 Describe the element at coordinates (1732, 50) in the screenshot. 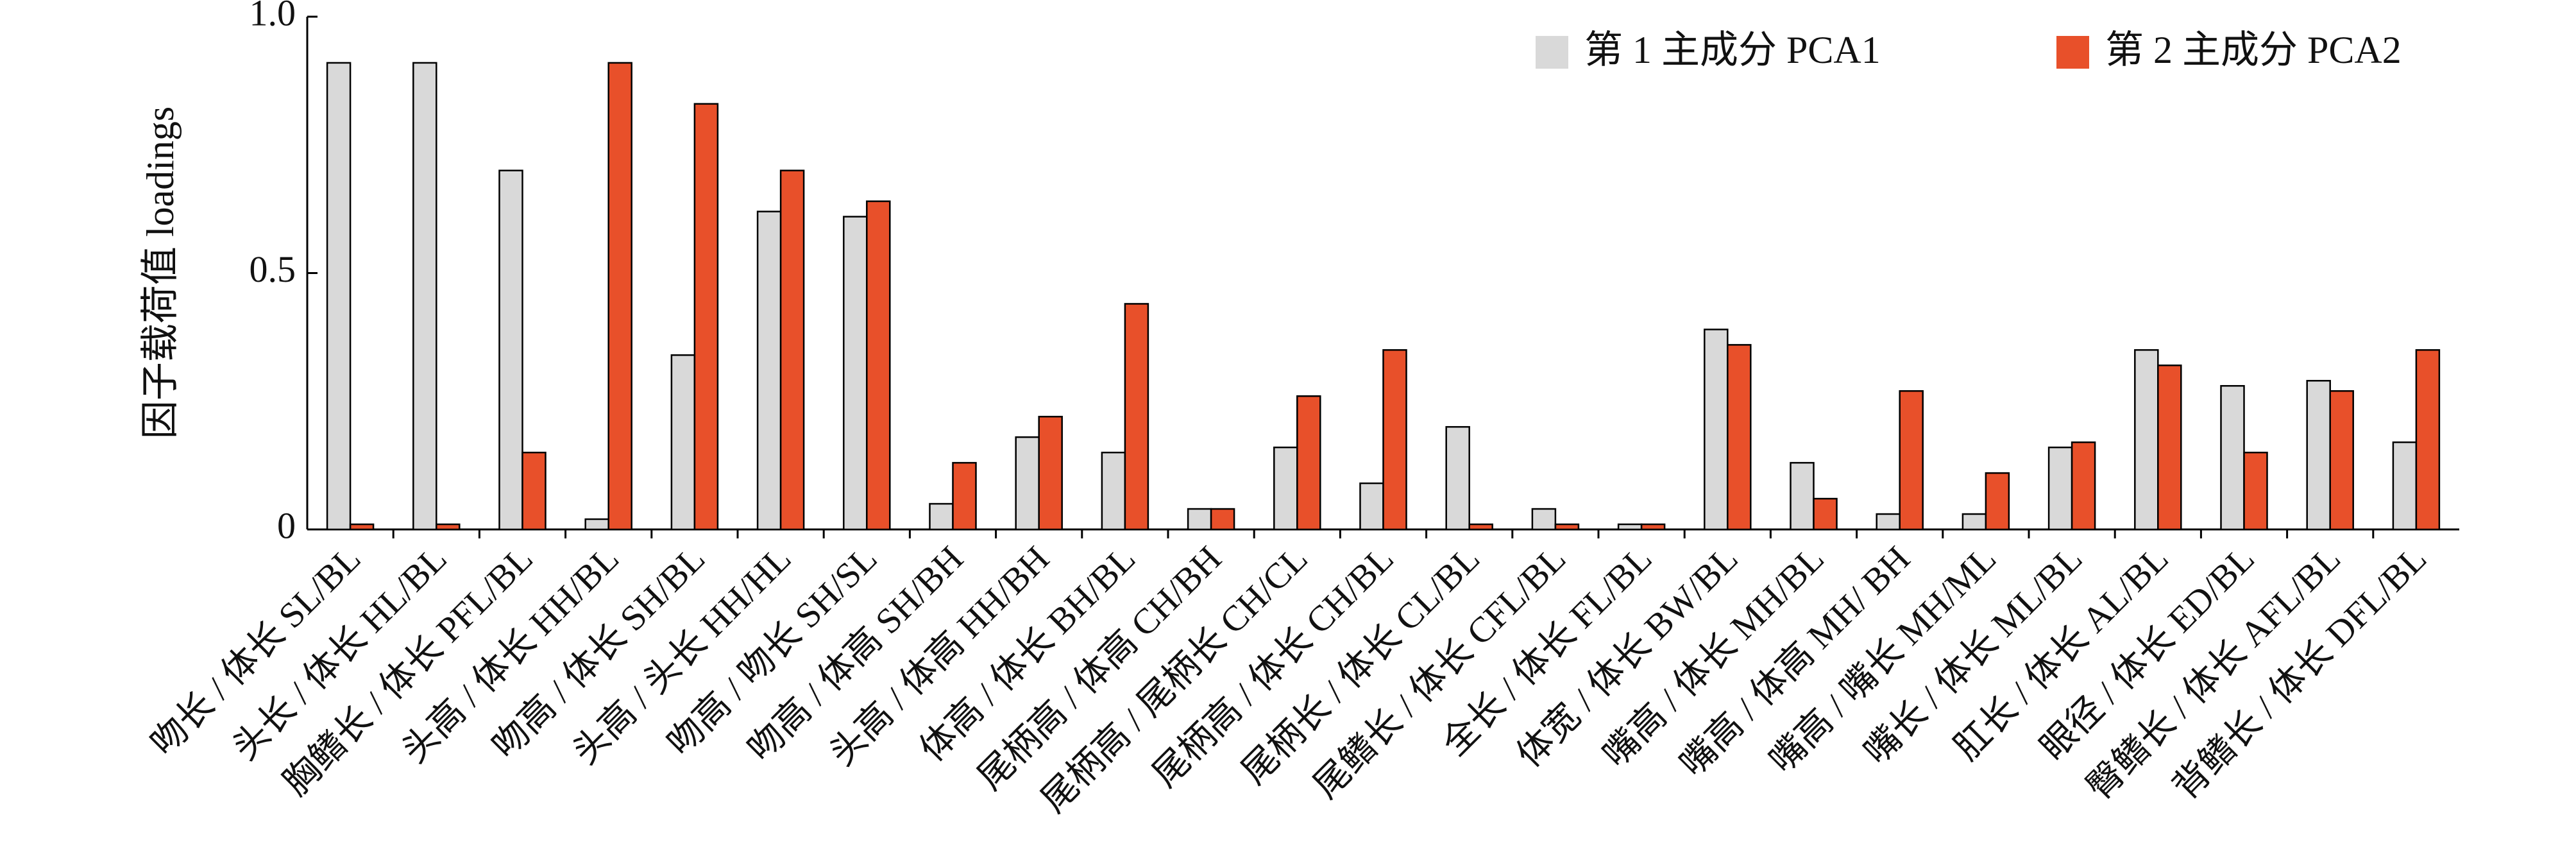

I see `legend-label: 第 1 主成分 PCA1` at that location.